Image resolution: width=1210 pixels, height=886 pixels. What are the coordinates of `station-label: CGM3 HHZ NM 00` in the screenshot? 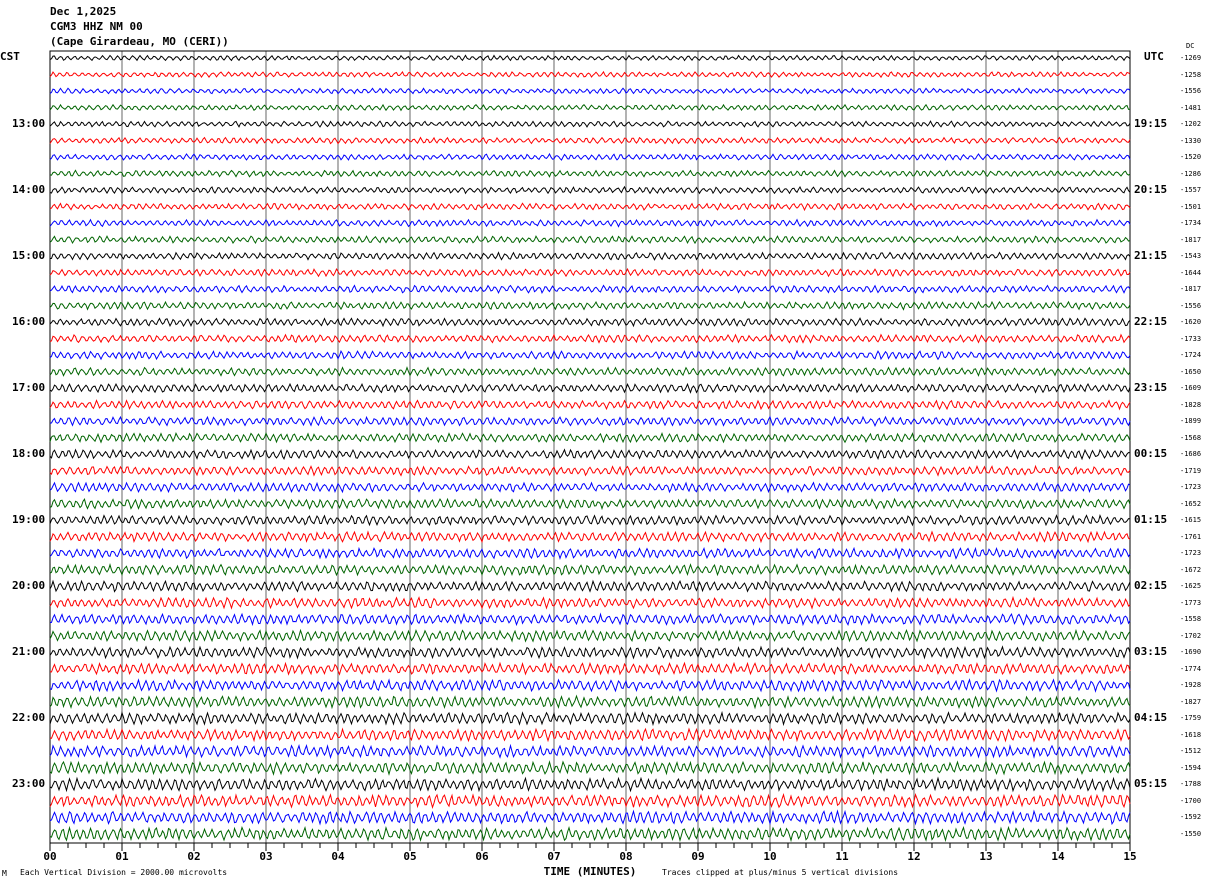 It's located at (96, 26).